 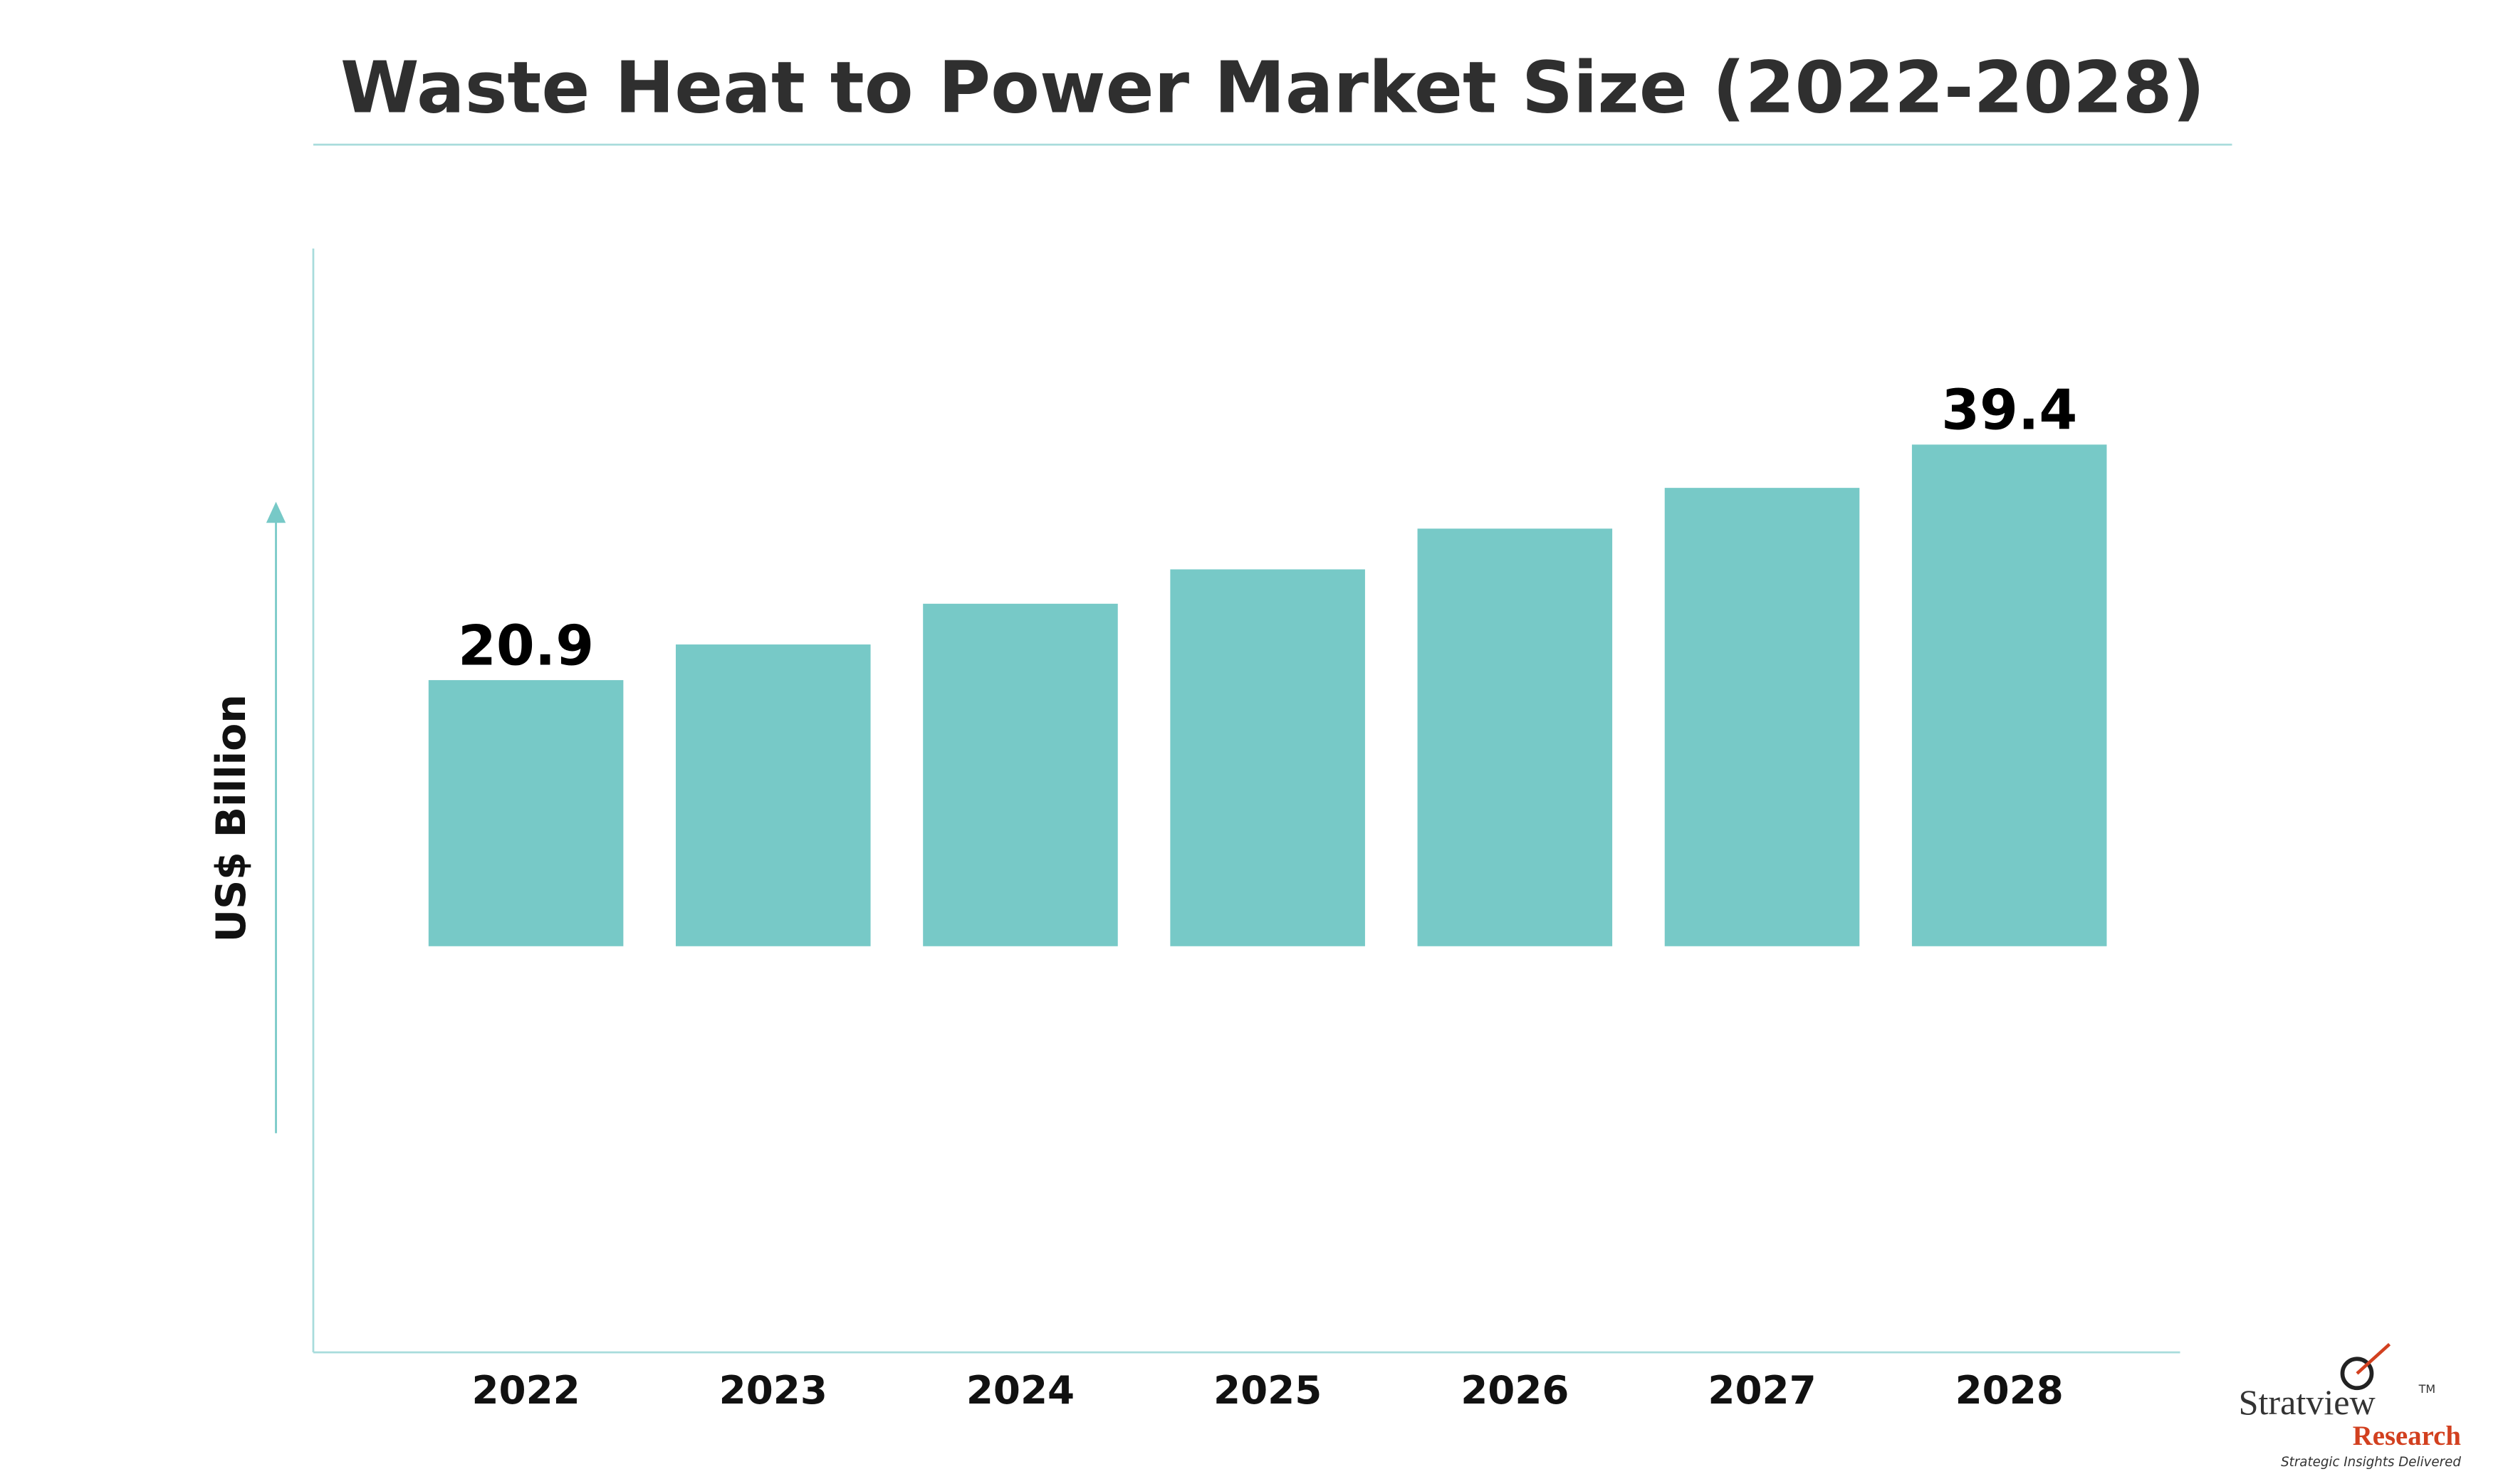 What do you see at coordinates (2427, 1389) in the screenshot?
I see `logo-trademark: TM` at bounding box center [2427, 1389].